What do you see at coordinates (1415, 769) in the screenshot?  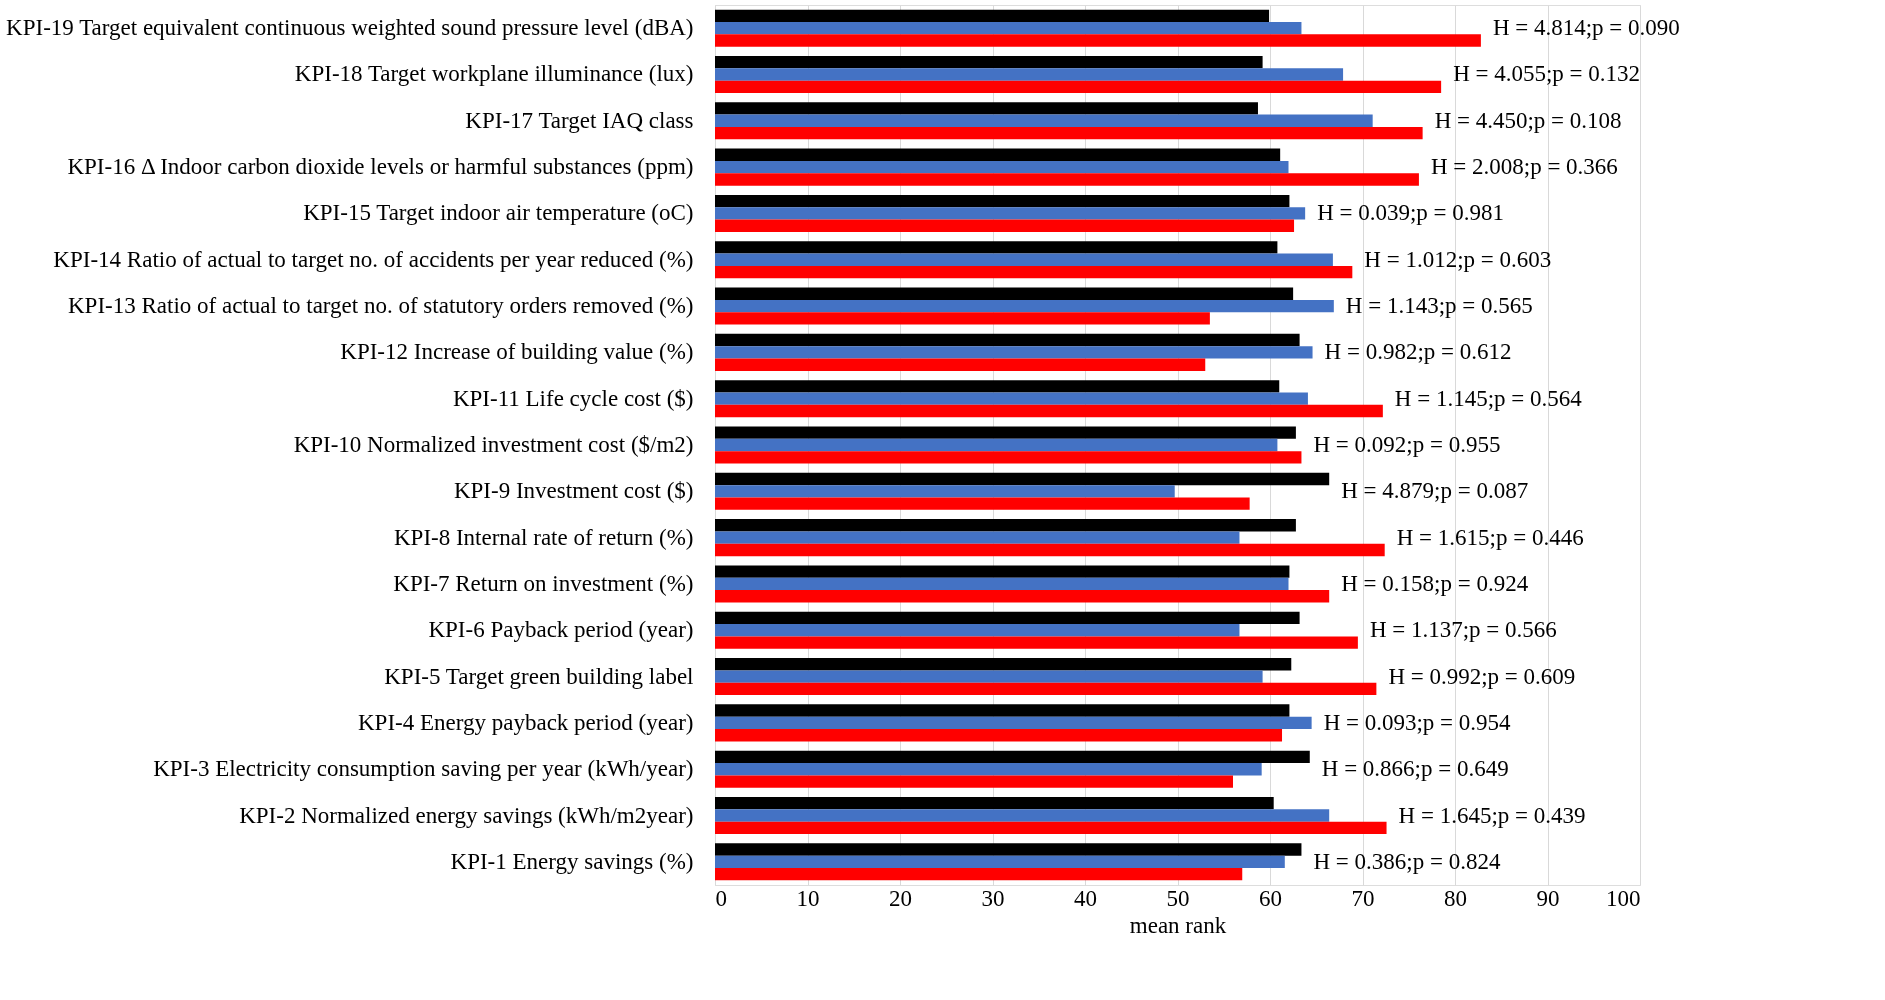 I see `annotation: H = 0.866;p = 0.649` at bounding box center [1415, 769].